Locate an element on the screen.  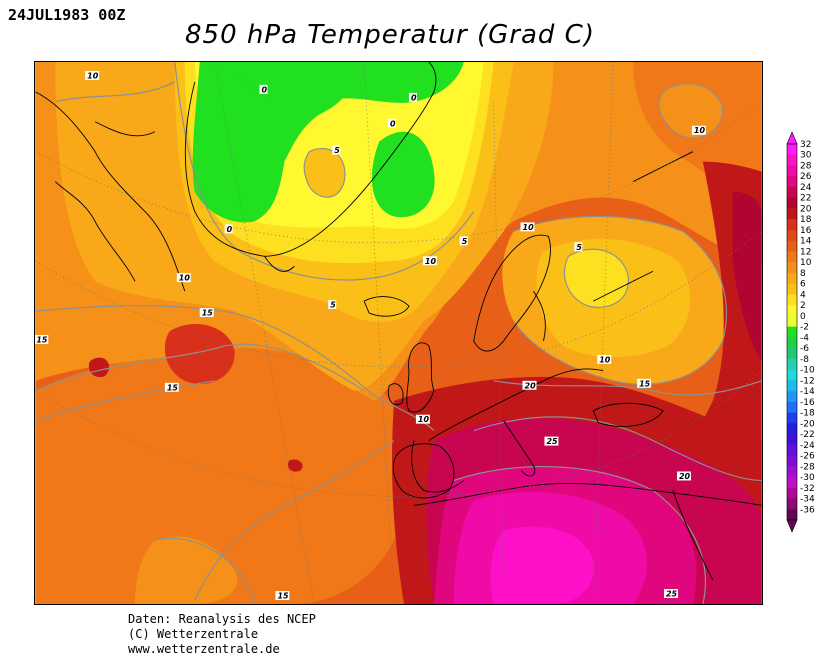
legend-label: -30 is located at coordinates (807, 478).